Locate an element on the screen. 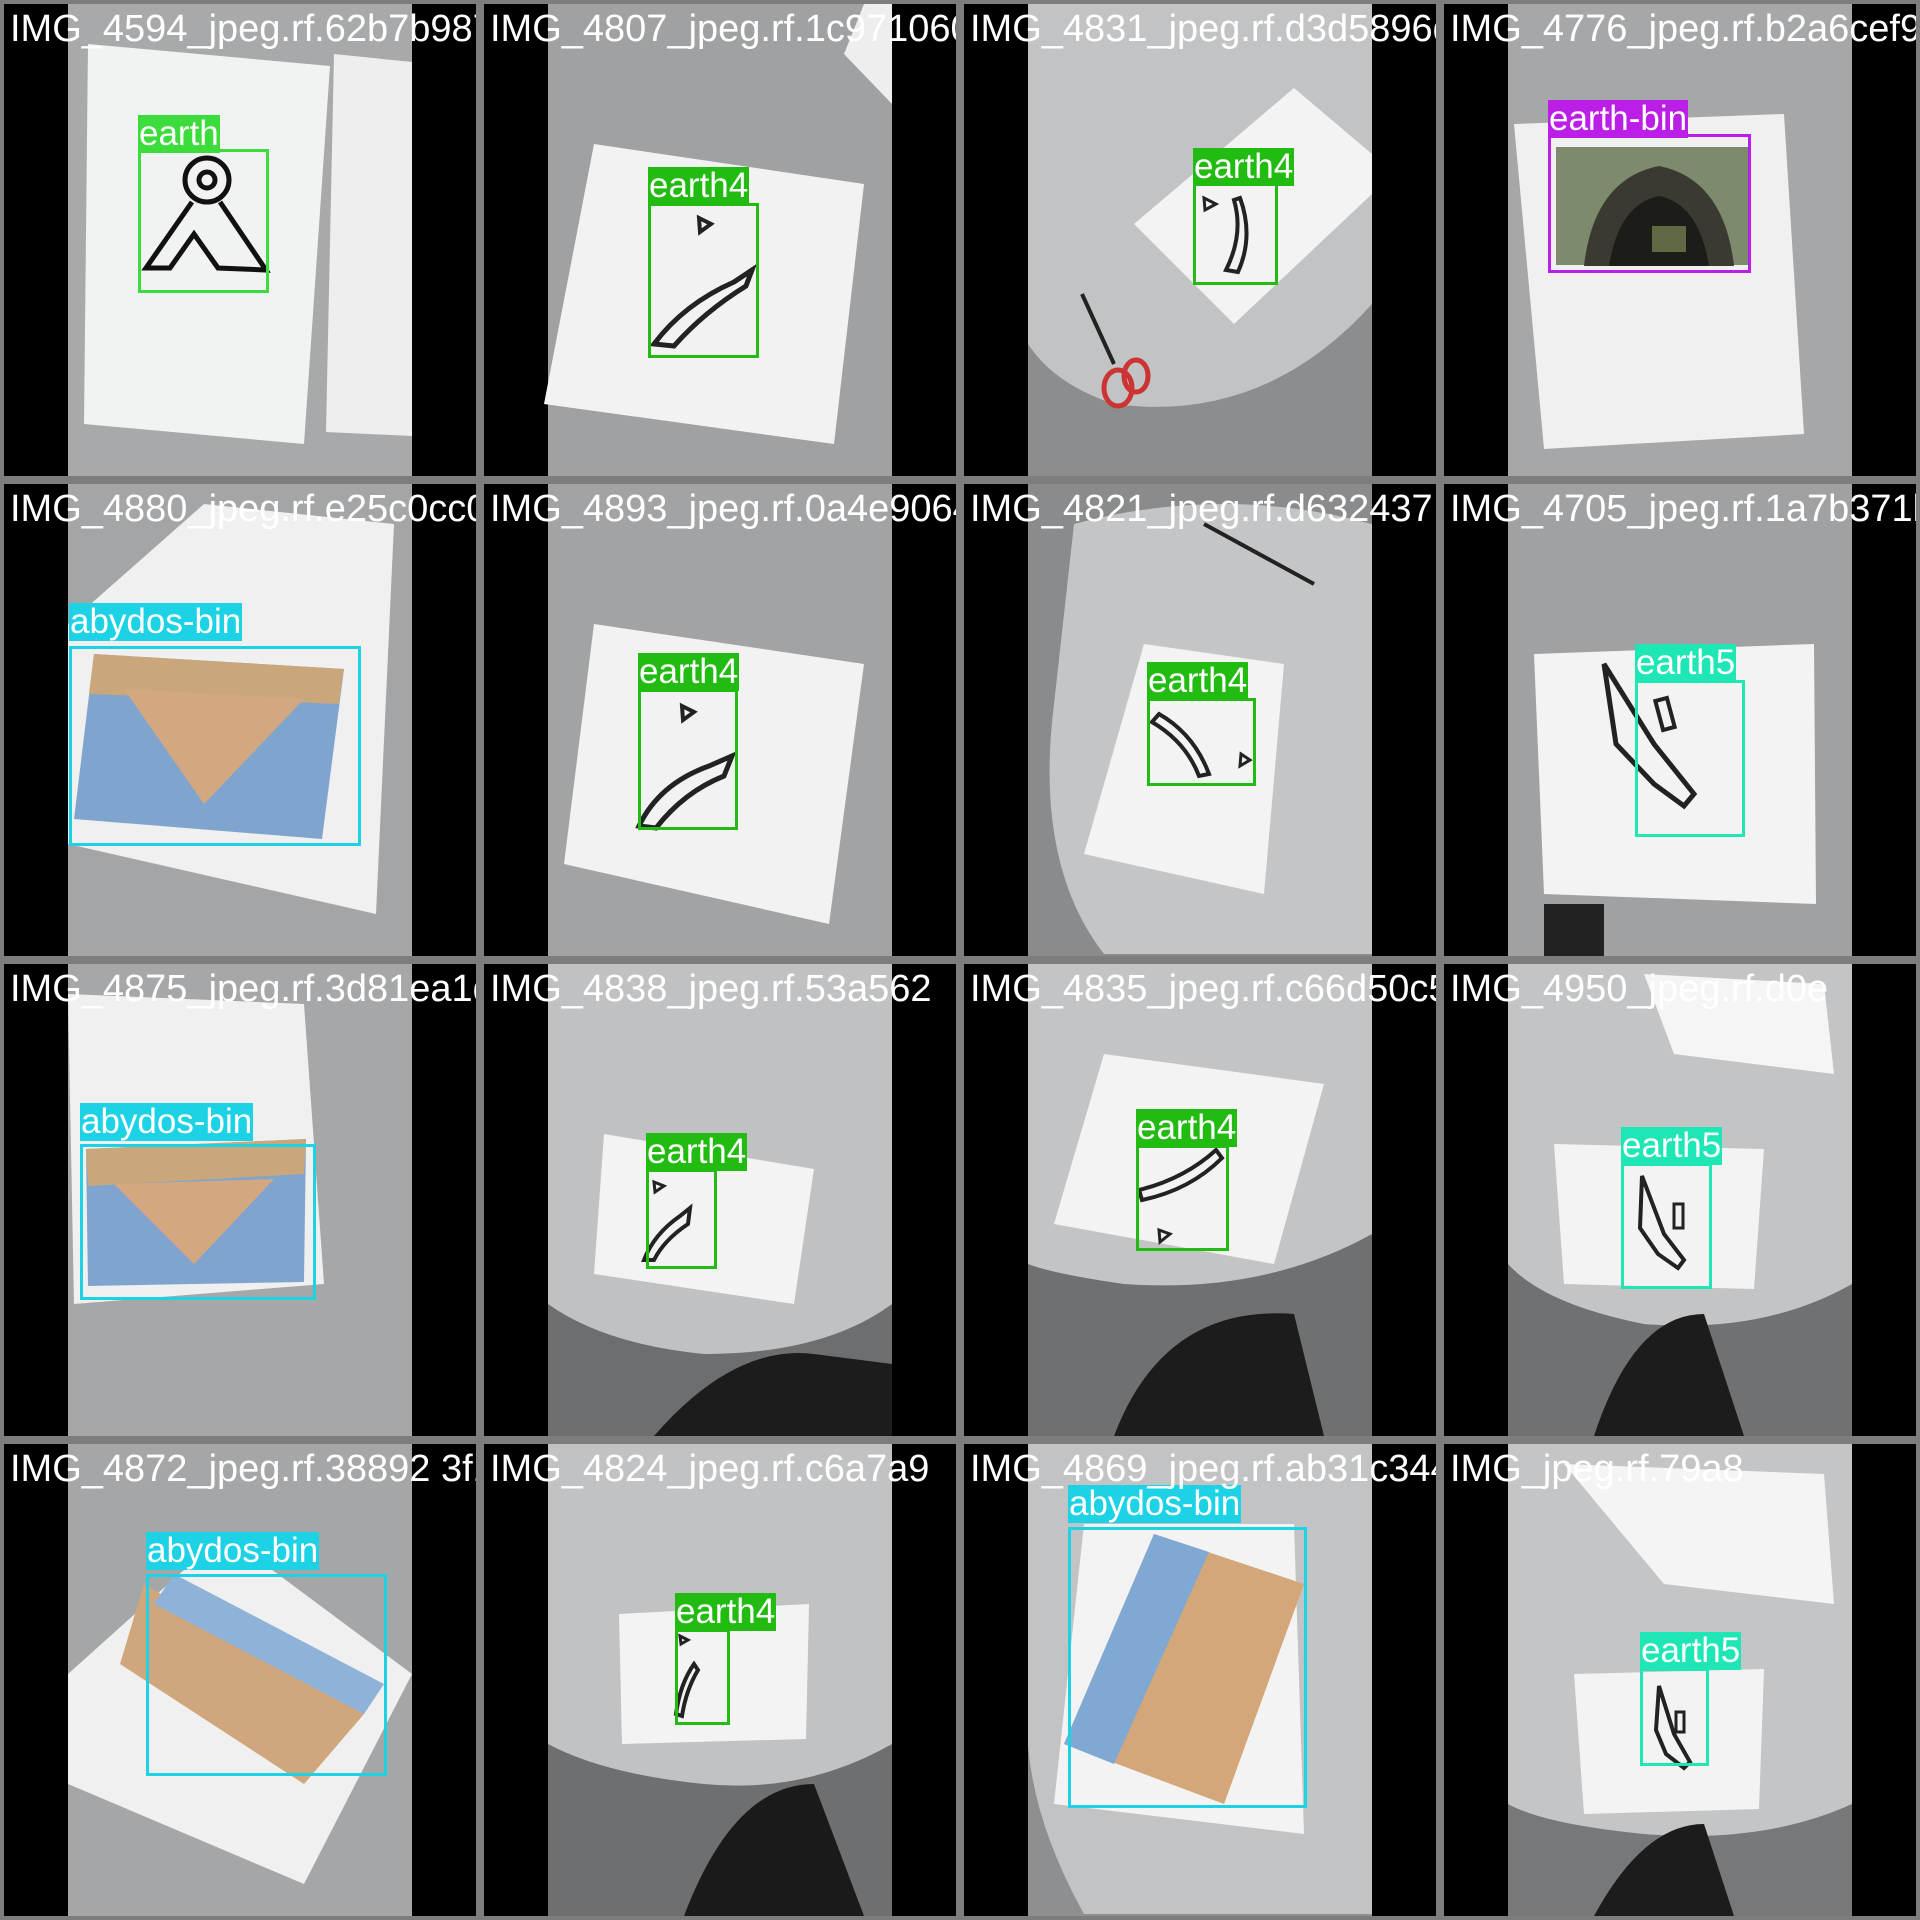  mosaic-tile-12: earth5 IMG_4950_jpeg.rf.d0e is located at coordinates (1680, 1200).